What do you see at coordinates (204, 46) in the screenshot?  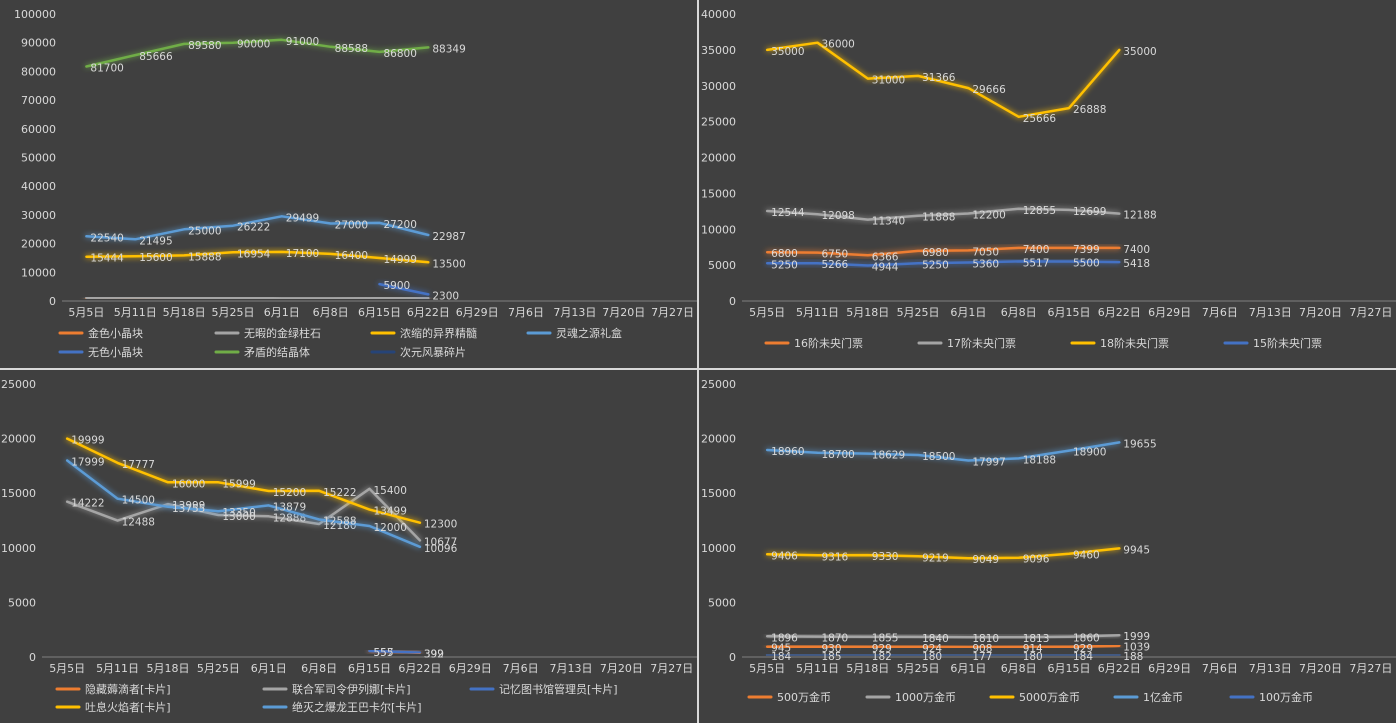 I see `data-label: 89580` at bounding box center [204, 46].